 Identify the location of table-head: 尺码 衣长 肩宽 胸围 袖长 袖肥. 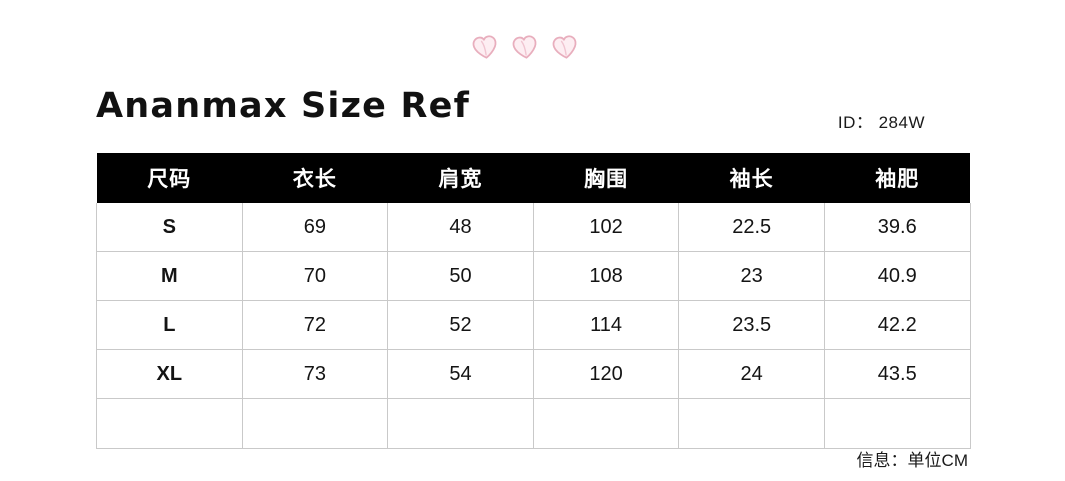
(533, 178).